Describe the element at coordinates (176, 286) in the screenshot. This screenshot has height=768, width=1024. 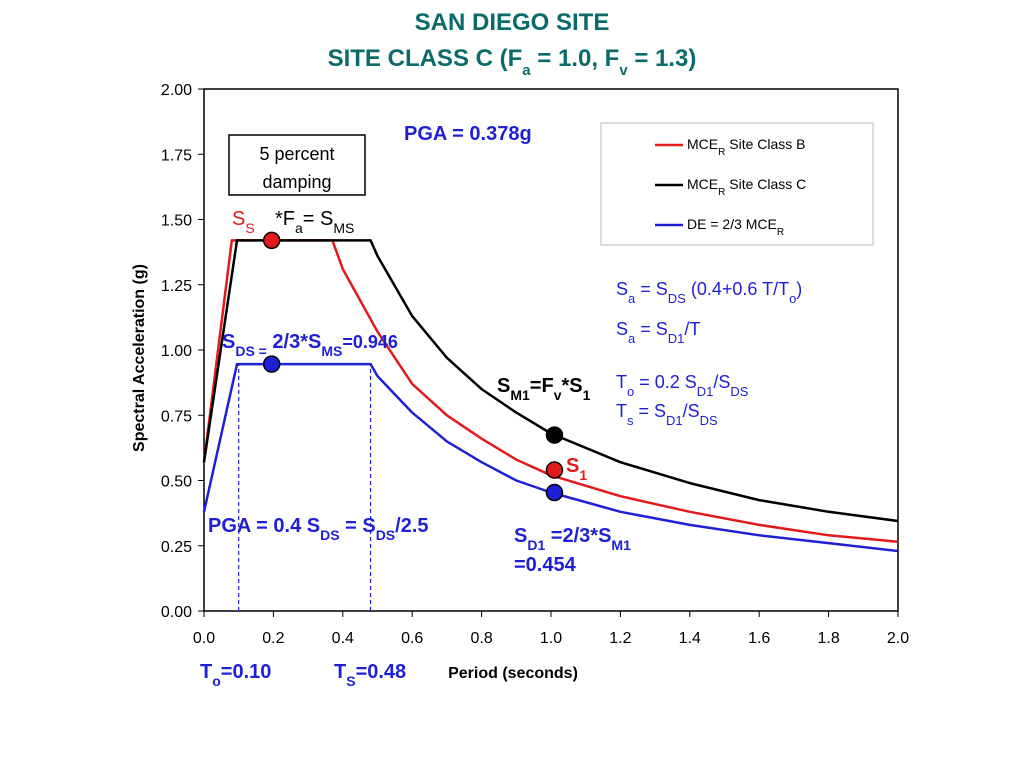
I see `y-tick-label: 1.25` at that location.